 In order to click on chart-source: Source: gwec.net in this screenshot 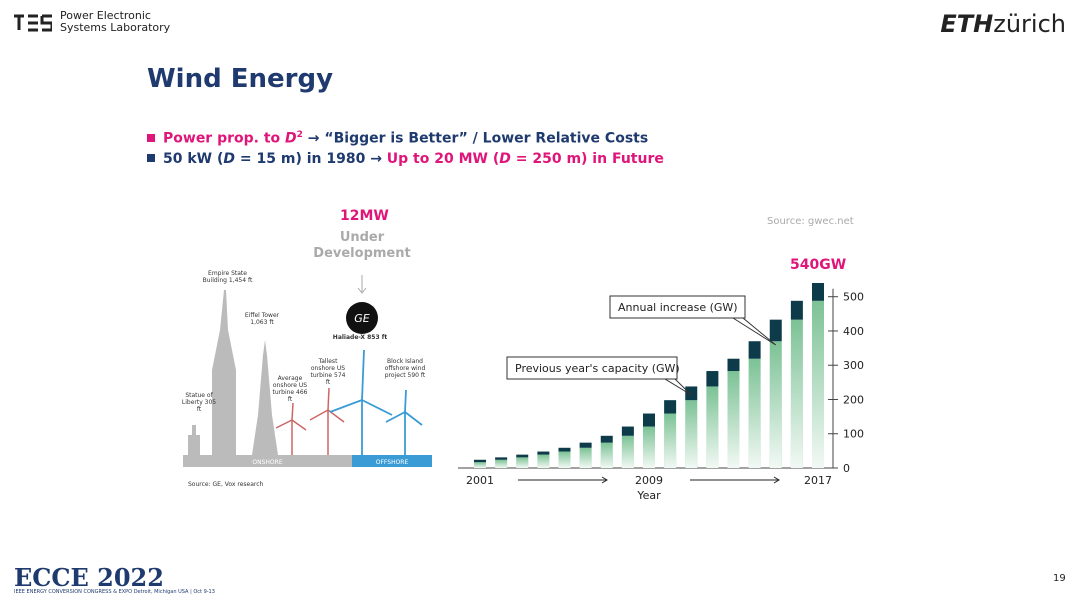, I will do `click(810, 221)`.